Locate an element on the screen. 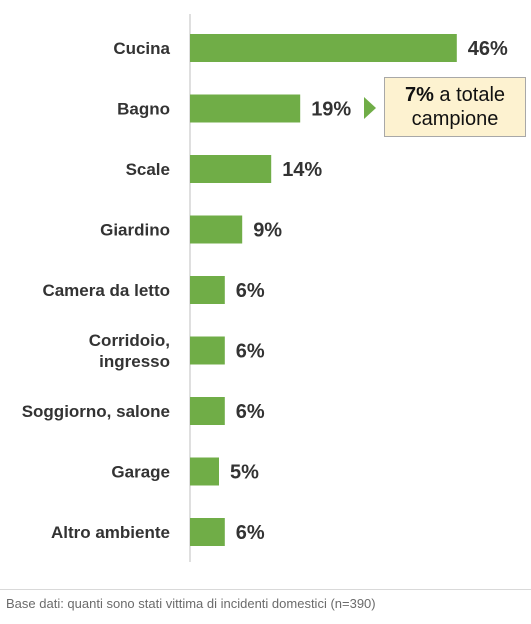  value-label: 5% is located at coordinates (244, 473).